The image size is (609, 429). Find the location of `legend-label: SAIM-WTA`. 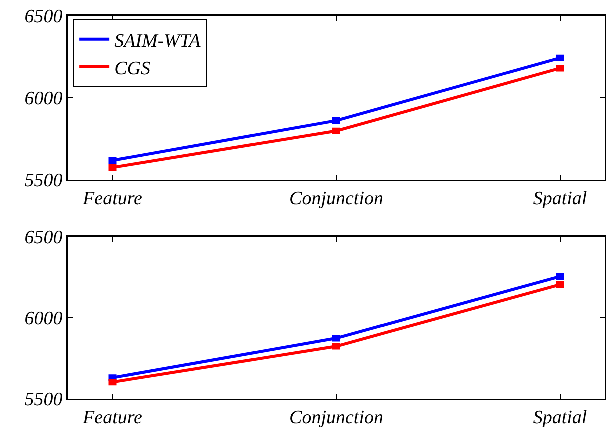

legend-label: SAIM-WTA is located at coordinates (158, 41).